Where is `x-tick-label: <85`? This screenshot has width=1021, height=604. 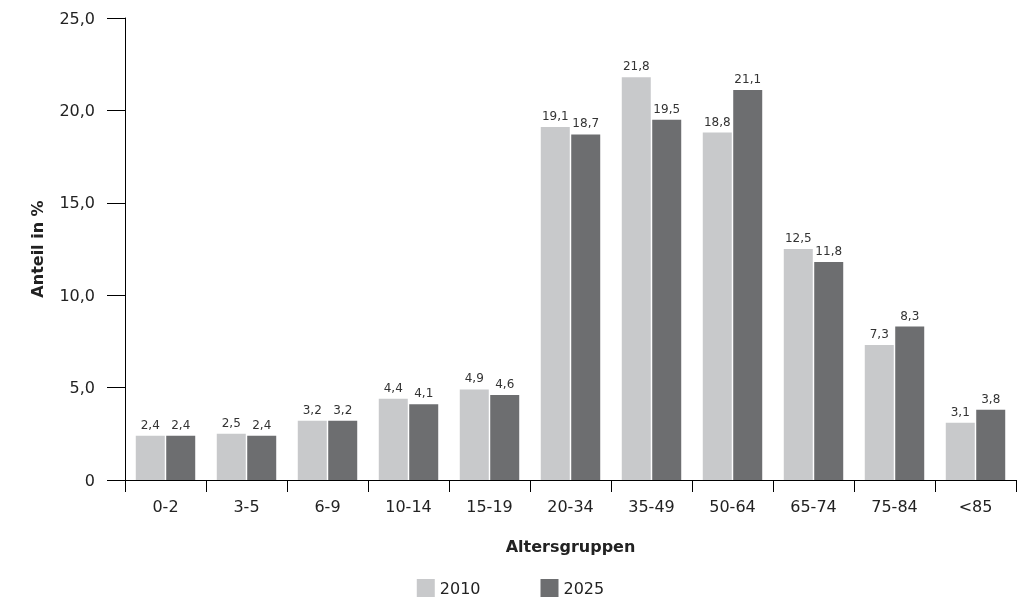 x-tick-label: <85 is located at coordinates (975, 506).